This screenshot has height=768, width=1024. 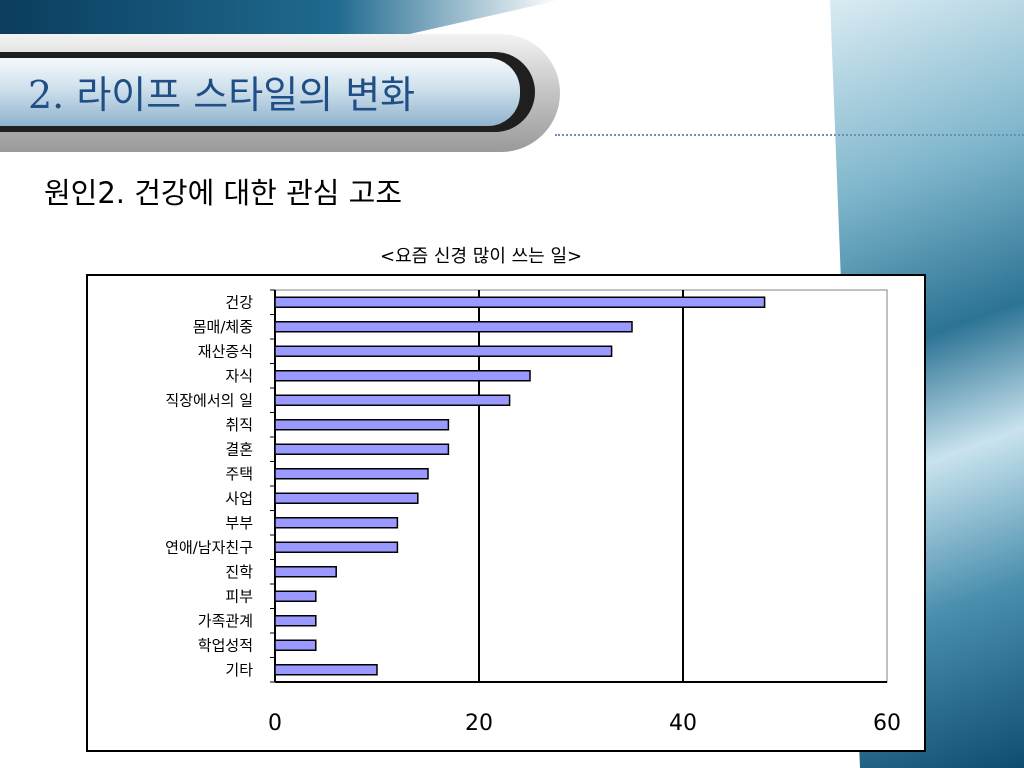 What do you see at coordinates (222, 95) in the screenshot?
I see `slide-title: 2. 라이프 스타일의 변화` at bounding box center [222, 95].